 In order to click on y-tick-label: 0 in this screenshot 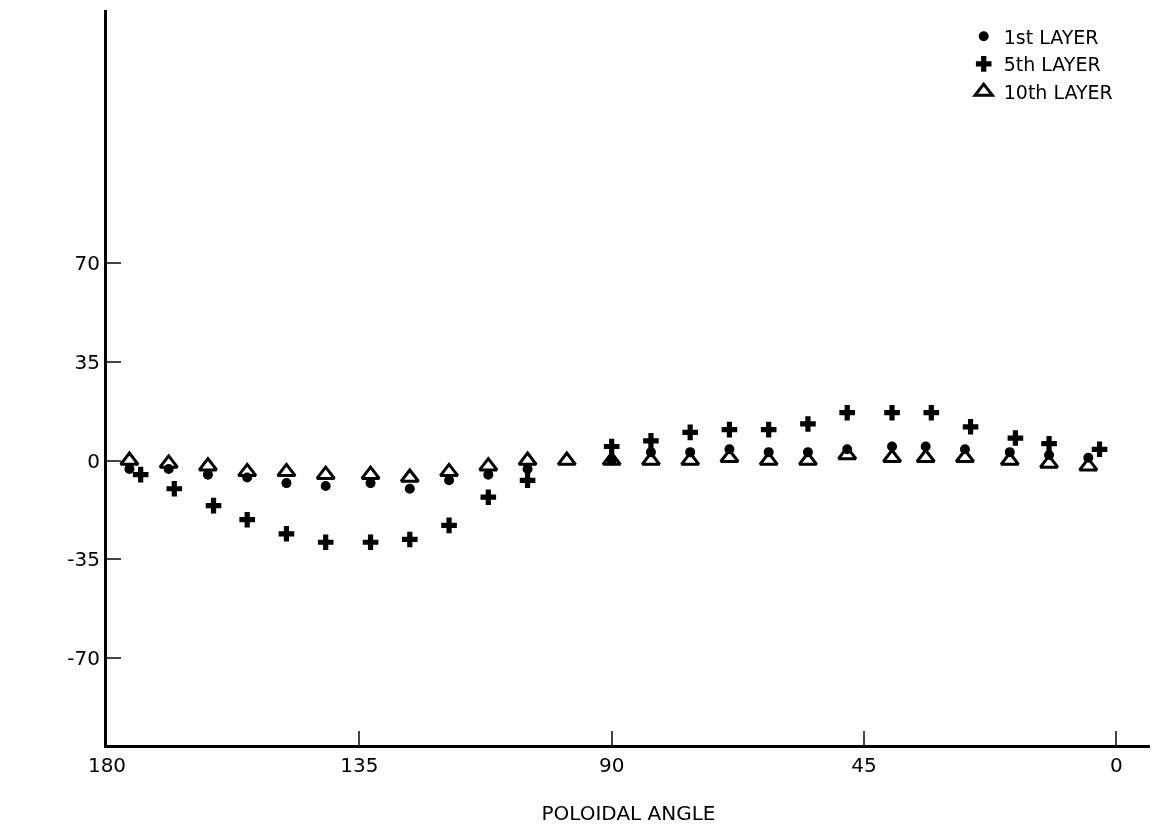, I will do `click(93, 460)`.